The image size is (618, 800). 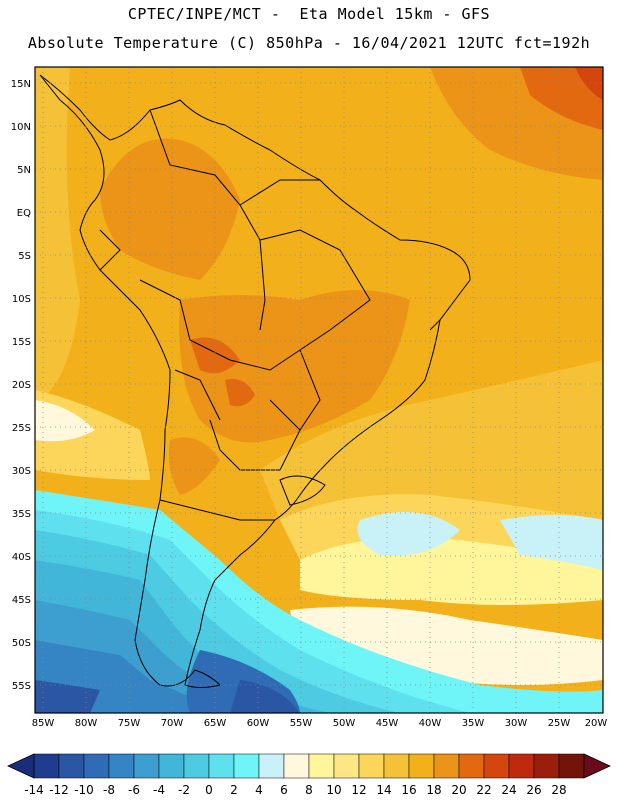 What do you see at coordinates (209, 790) in the screenshot?
I see `colorbar-label: 0` at bounding box center [209, 790].